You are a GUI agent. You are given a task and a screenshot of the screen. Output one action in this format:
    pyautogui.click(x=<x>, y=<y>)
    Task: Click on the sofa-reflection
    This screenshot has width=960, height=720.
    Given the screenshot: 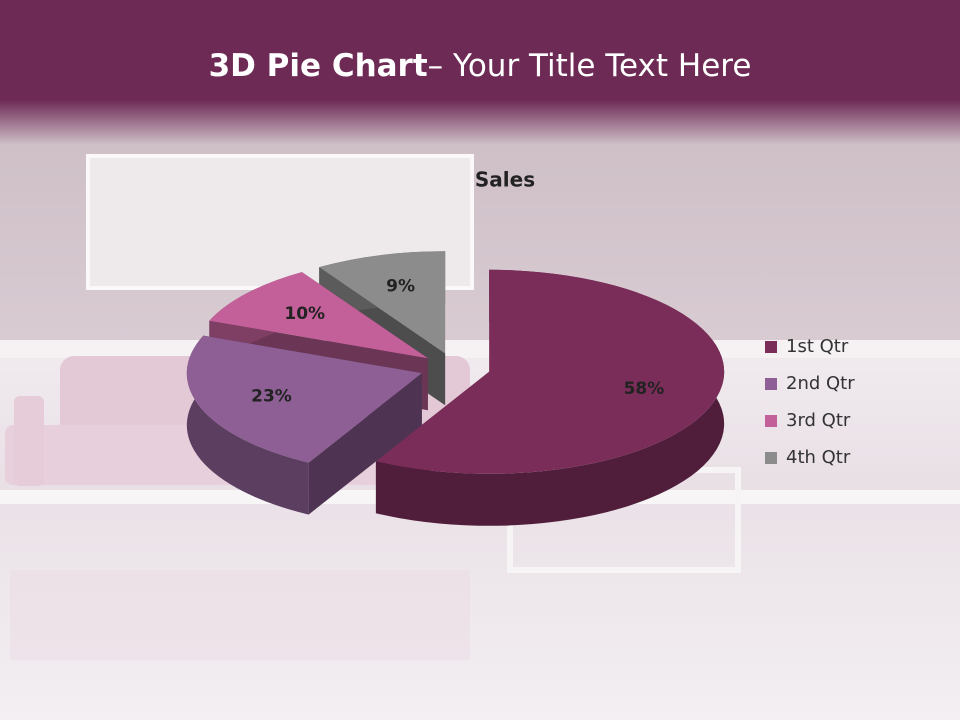 What is the action you would take?
    pyautogui.click(x=240, y=615)
    